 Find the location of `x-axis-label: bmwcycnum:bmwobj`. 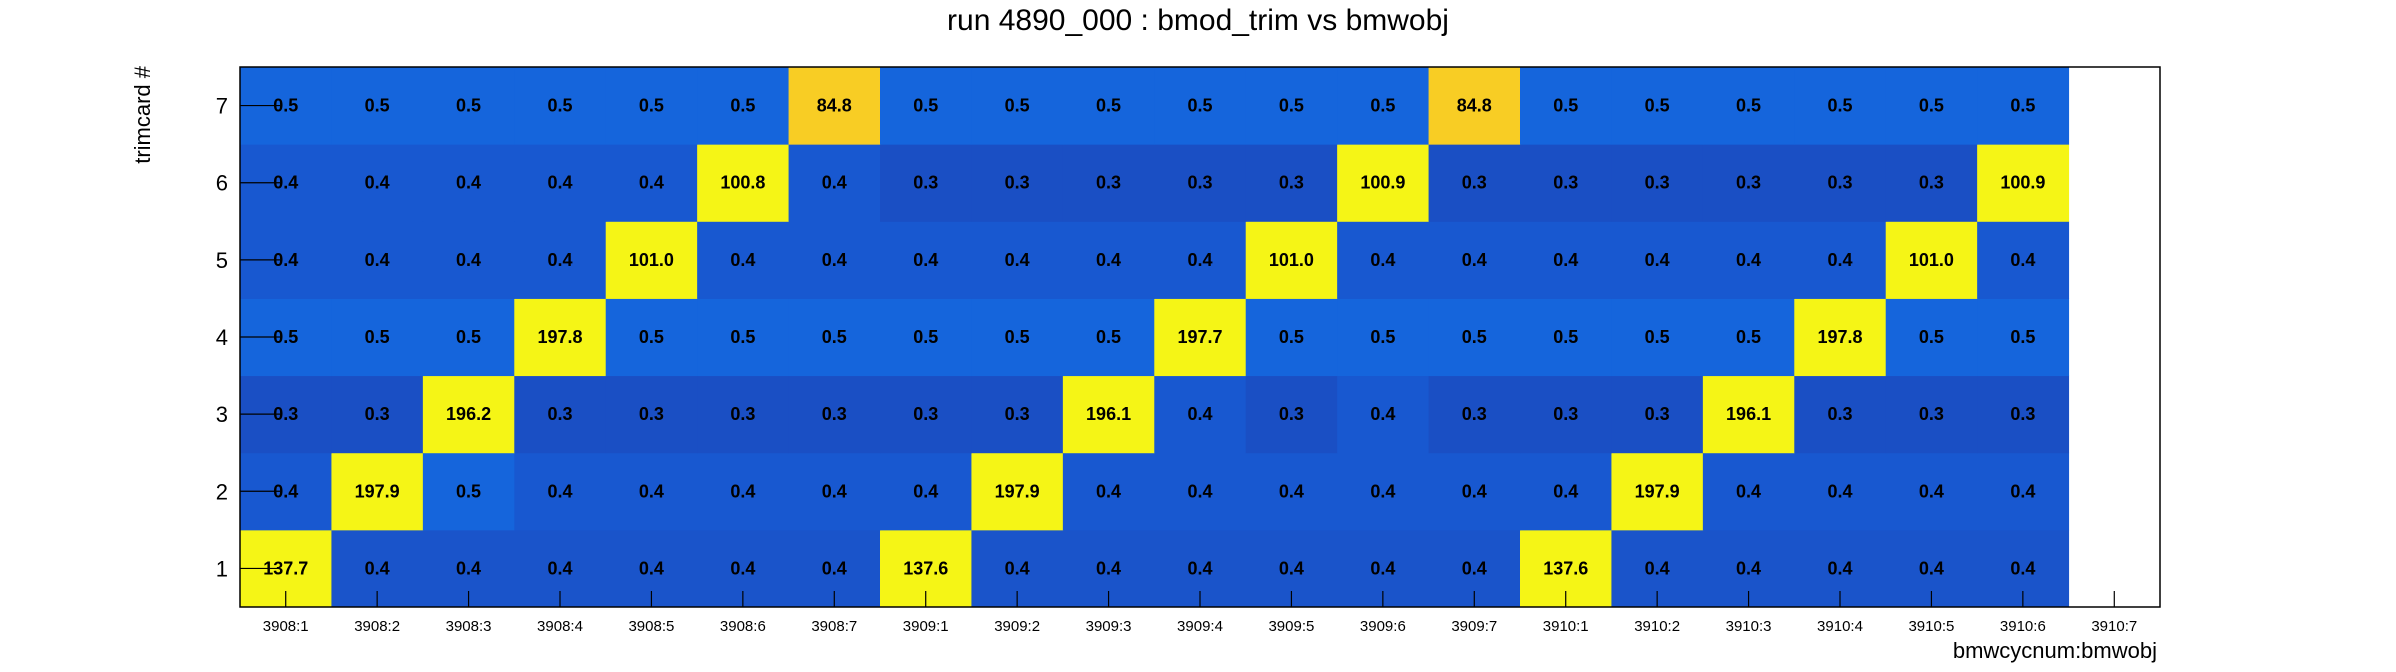

x-axis-label: bmwcycnum:bmwobj is located at coordinates (2055, 650).